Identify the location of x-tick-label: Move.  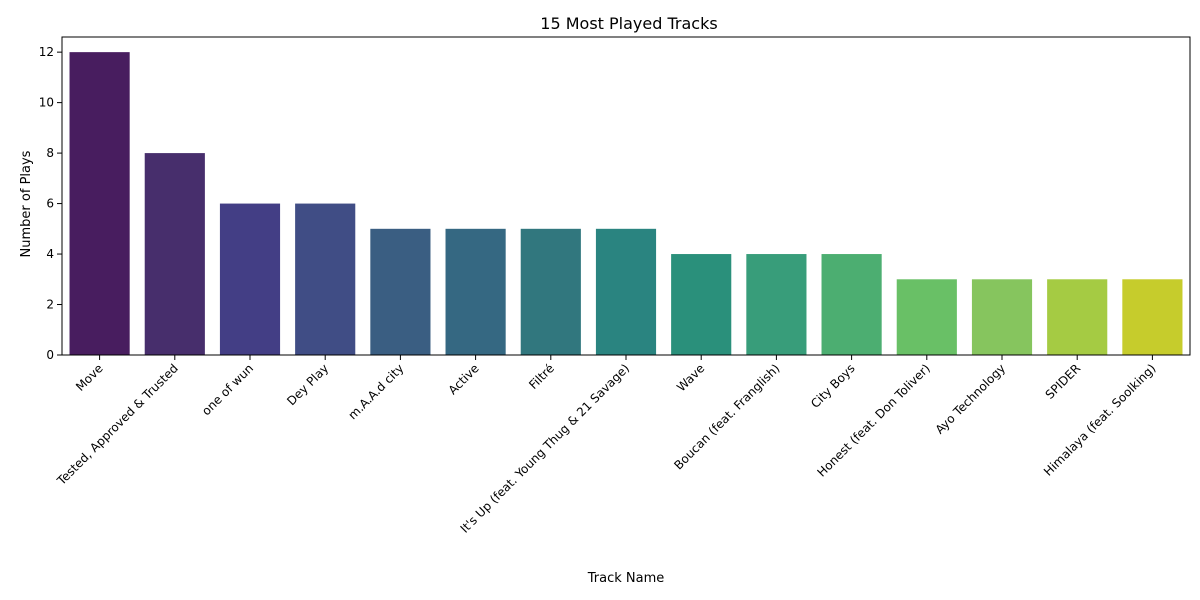
(89, 377).